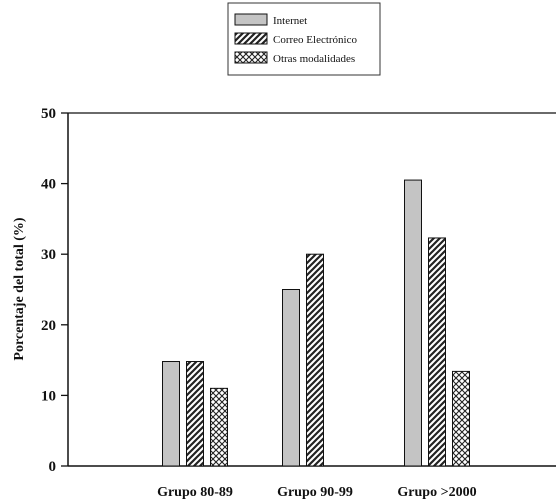 The height and width of the screenshot is (502, 556). I want to click on y-tick-label: 10, so click(48, 396).